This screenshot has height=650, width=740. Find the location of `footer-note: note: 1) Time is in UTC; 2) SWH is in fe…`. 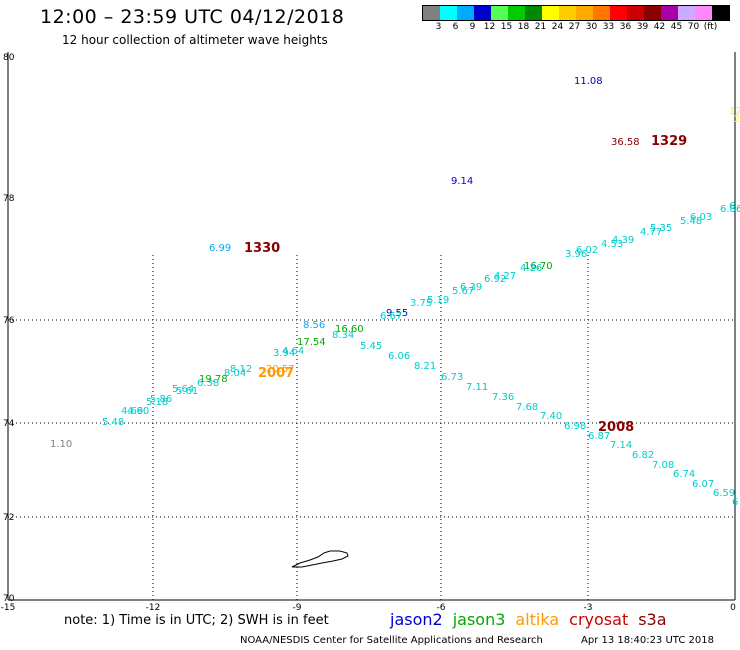

footer-note: note: 1) Time is in UTC; 2) SWH is in fe… is located at coordinates (196, 620).